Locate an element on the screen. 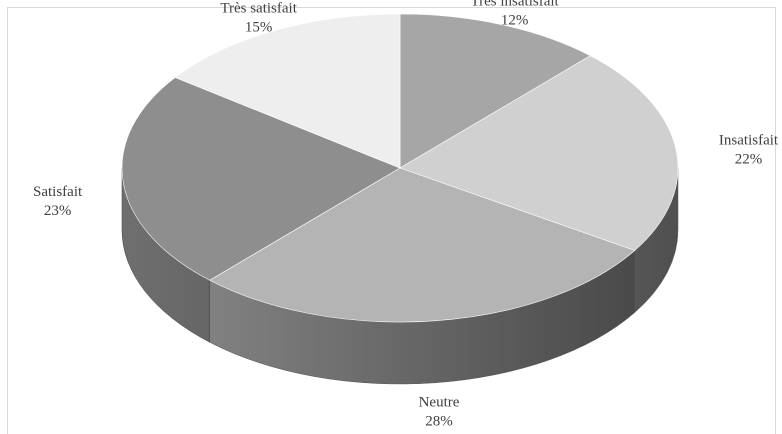 This screenshot has height=434, width=782. category-label: Neutre is located at coordinates (439, 403).